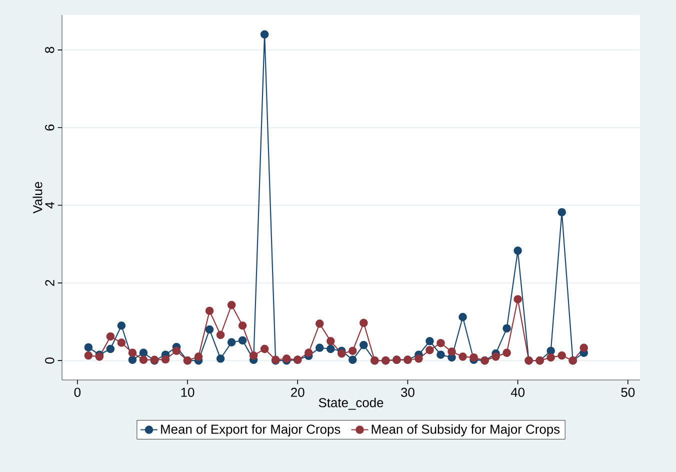  I want to click on x-tick-label: 30, so click(407, 392).